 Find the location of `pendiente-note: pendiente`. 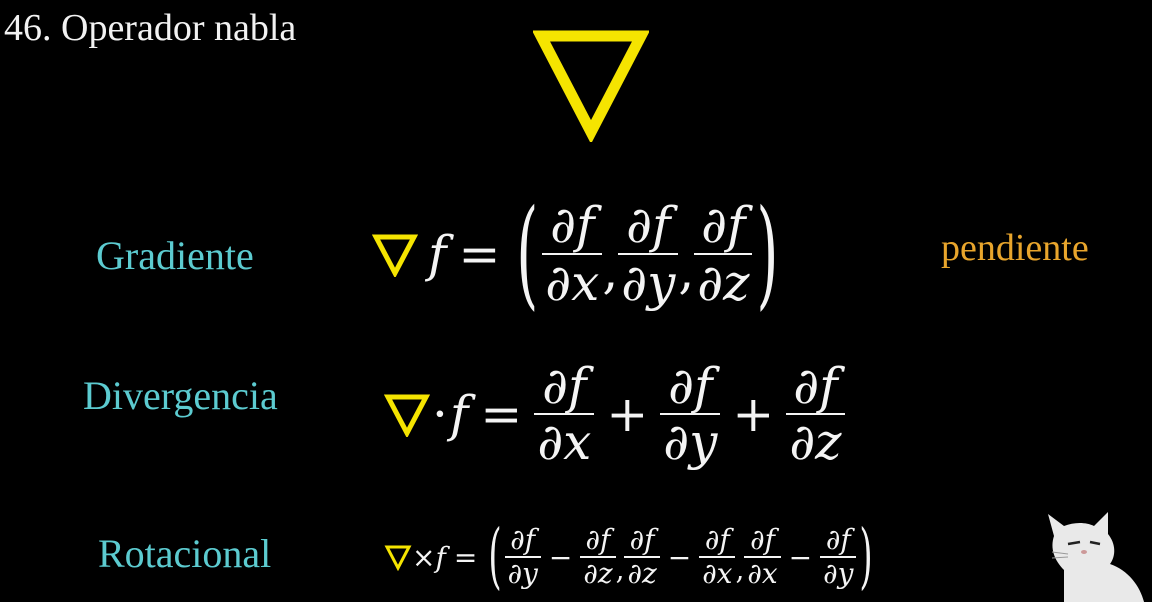

pendiente-note: pendiente is located at coordinates (1015, 248).